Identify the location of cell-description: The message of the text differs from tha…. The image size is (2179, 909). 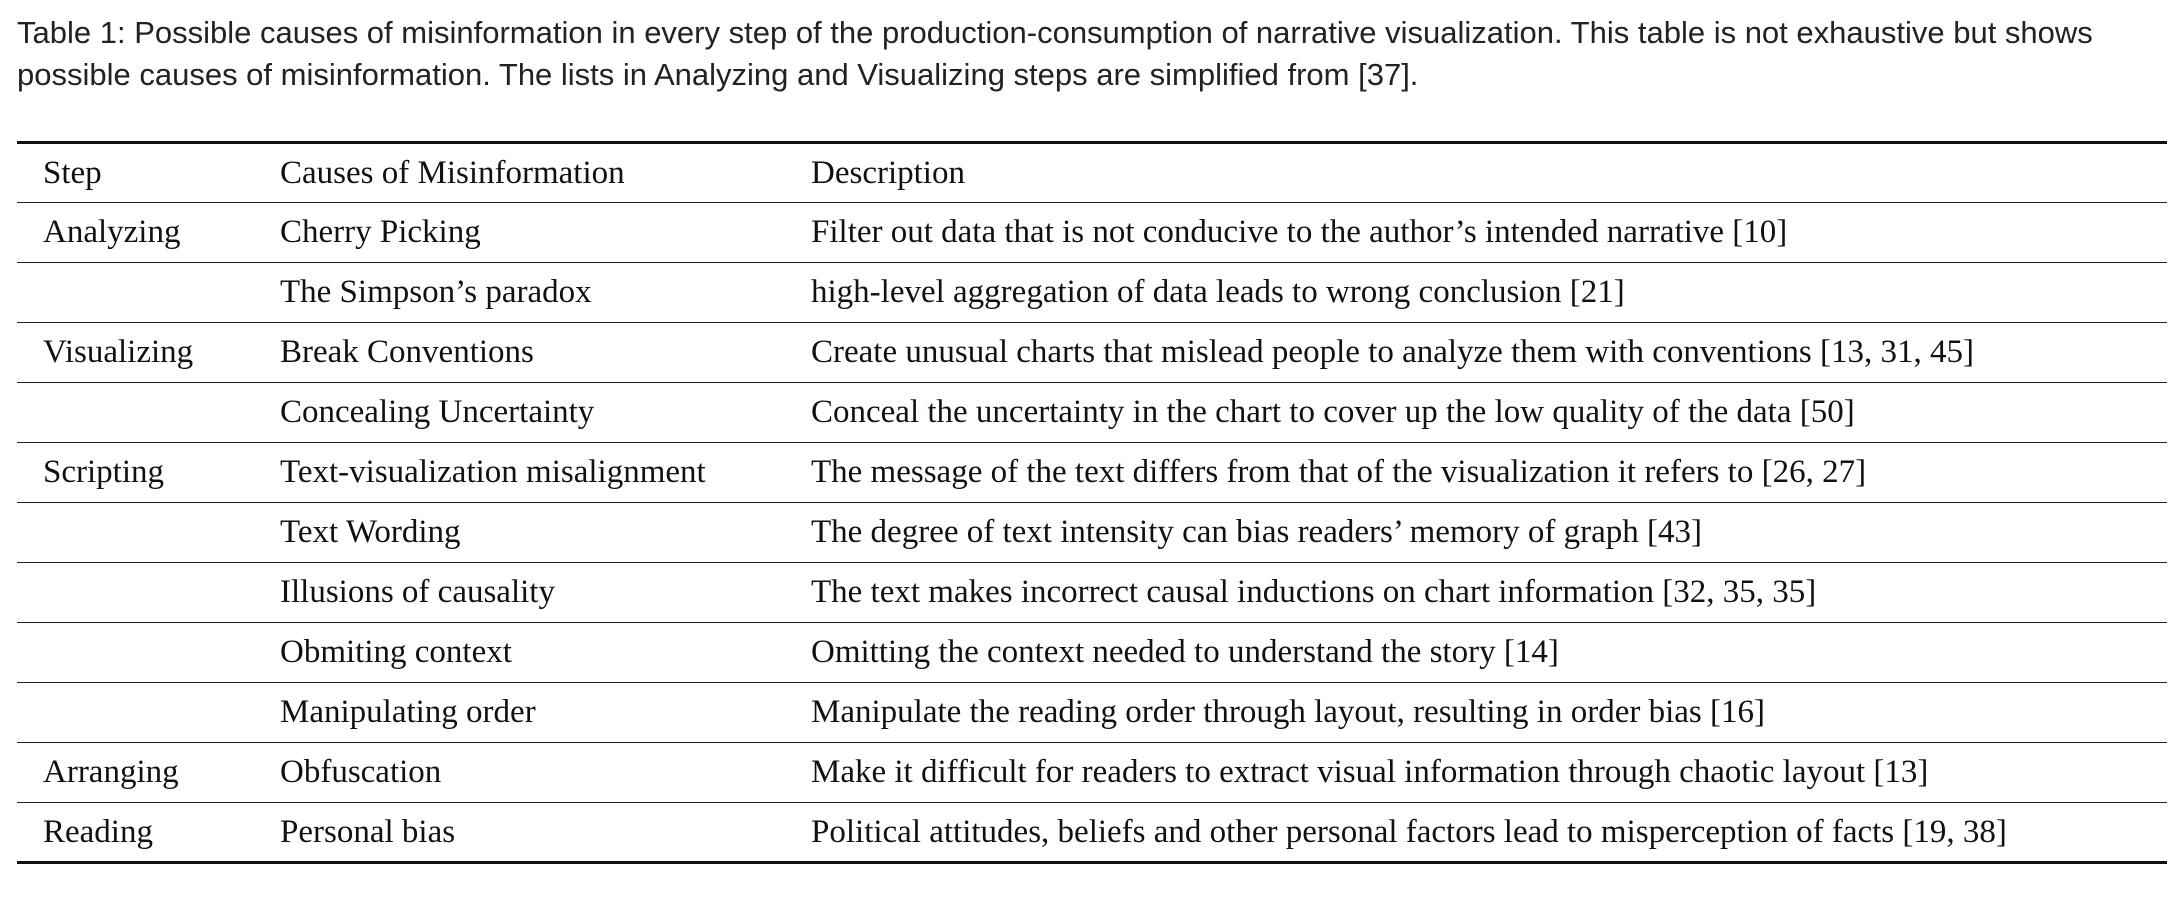
(1476, 472).